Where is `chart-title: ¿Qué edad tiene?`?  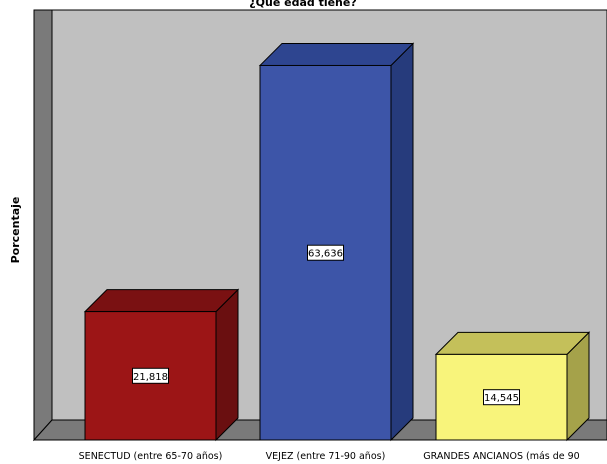 chart-title: ¿Qué edad tiene? is located at coordinates (302, 4).